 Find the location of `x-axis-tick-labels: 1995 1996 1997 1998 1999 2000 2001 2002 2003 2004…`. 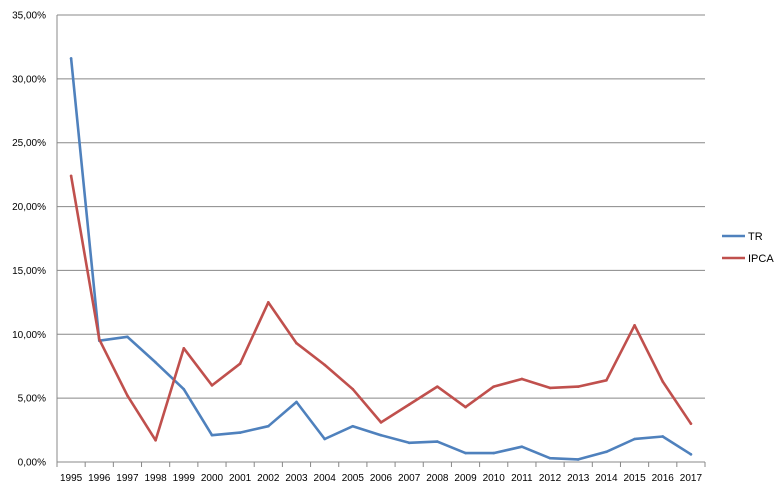

x-axis-tick-labels: 1995 1996 1997 1998 1999 2000 2001 2002 2003 2004… is located at coordinates (381, 478).